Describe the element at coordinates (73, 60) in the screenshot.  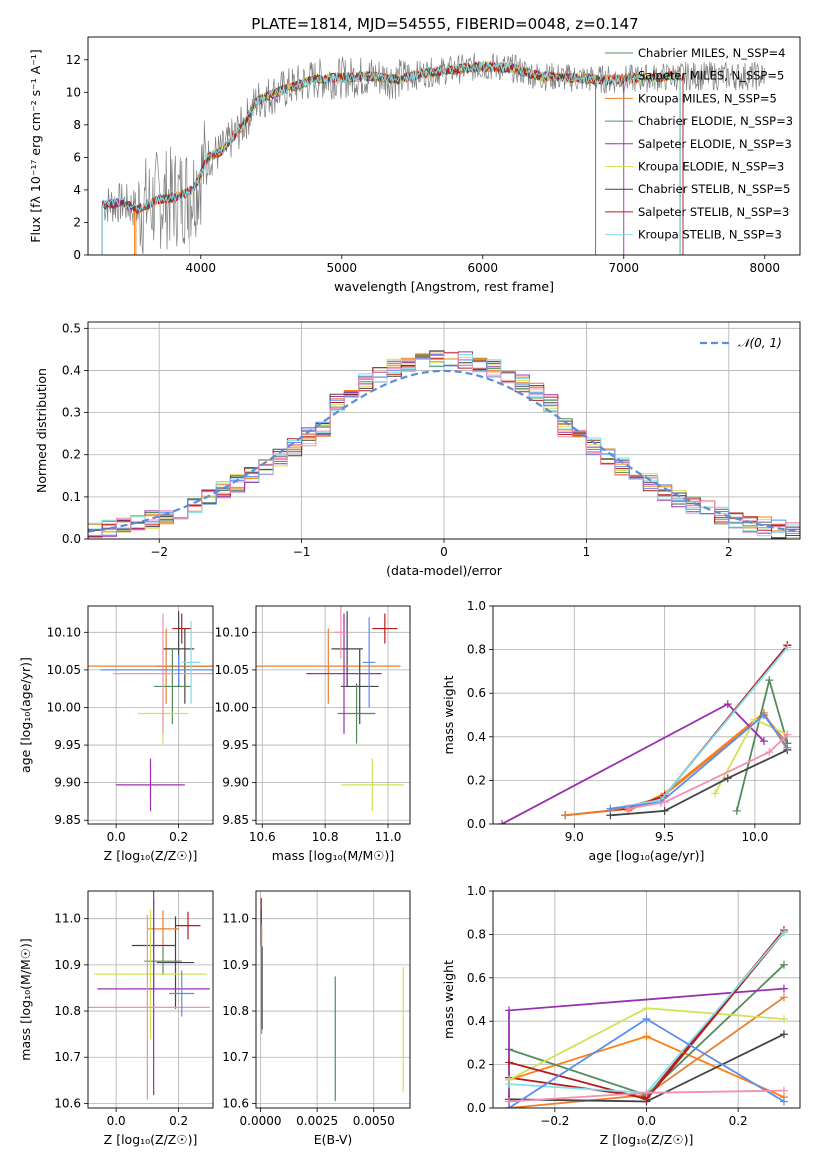
I see `y-tick-label: 12` at that location.